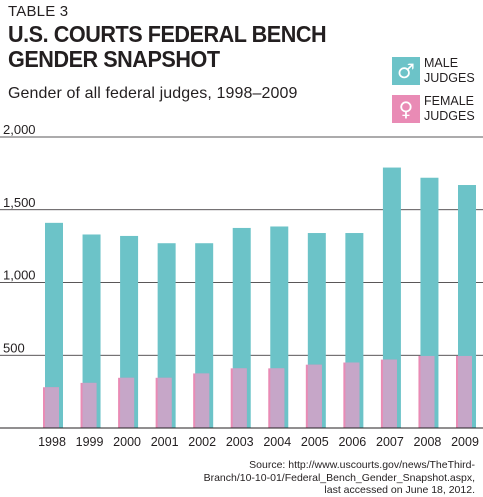 This screenshot has height=497, width=483. I want to click on x-tick-label-2006: 2006, so click(352, 442).